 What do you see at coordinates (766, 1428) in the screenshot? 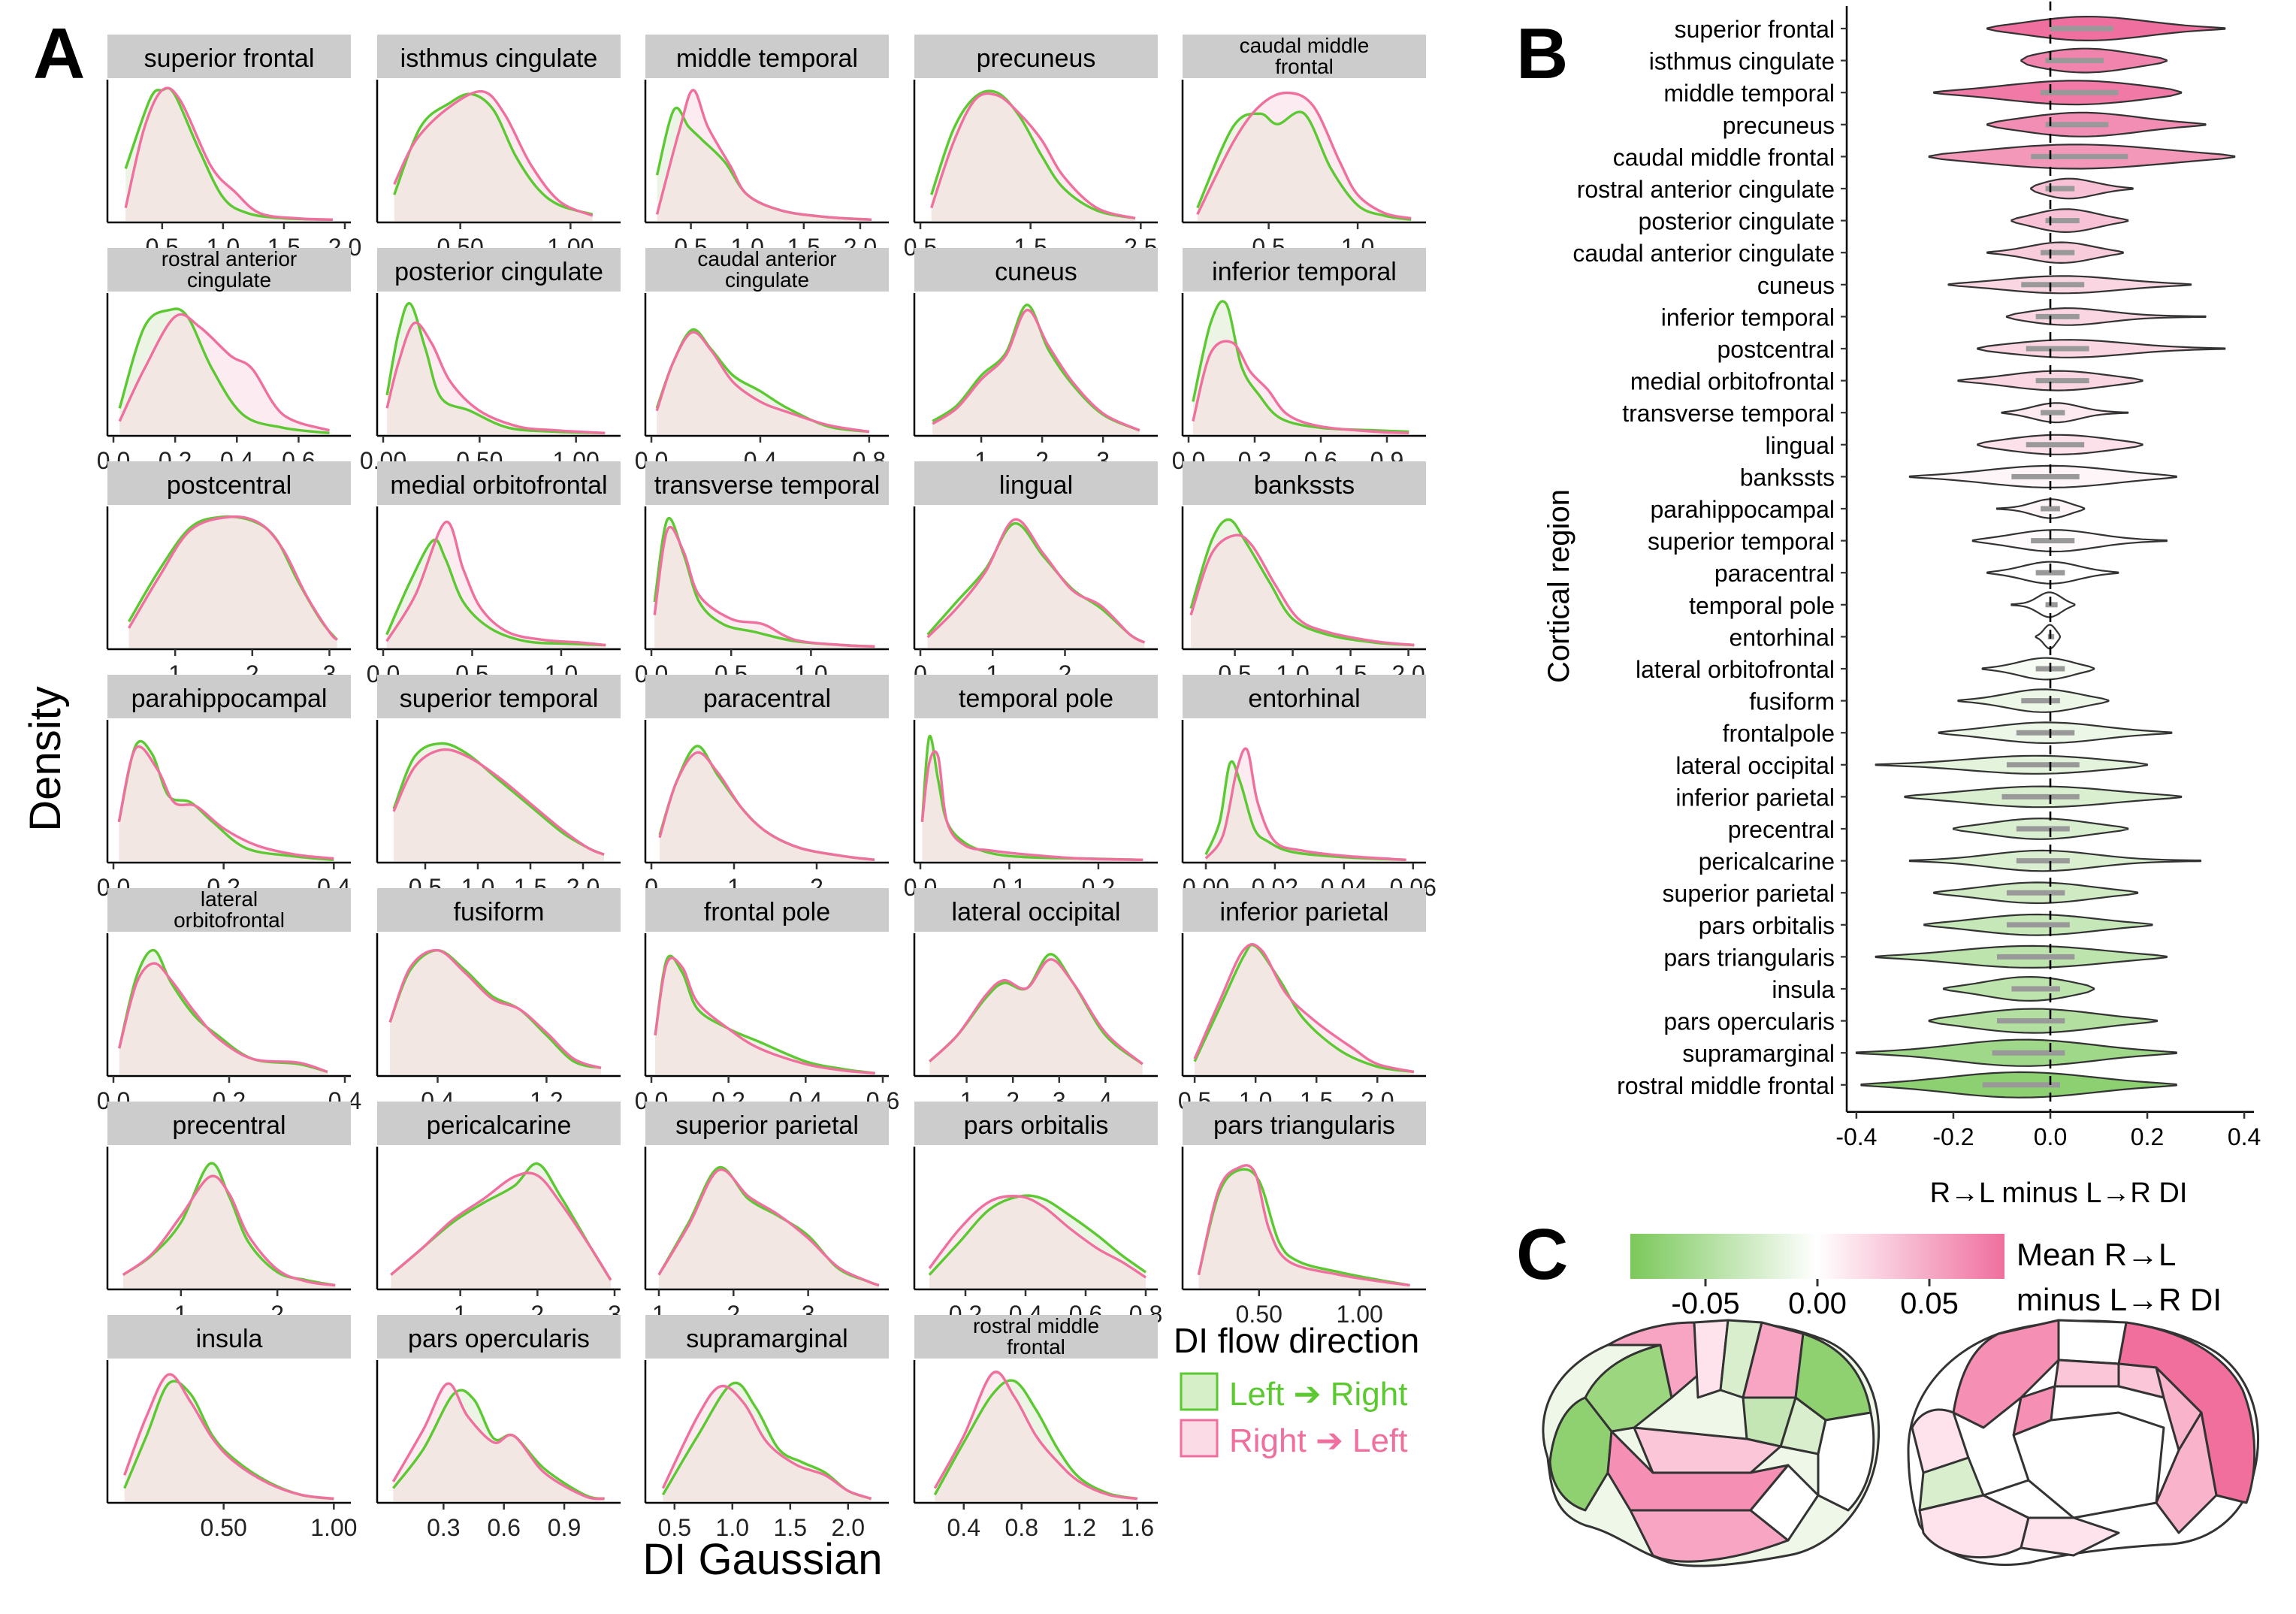
I see `facet-supramarginal: supramarginal 0.5 1.0 1.5 2.0` at bounding box center [766, 1428].